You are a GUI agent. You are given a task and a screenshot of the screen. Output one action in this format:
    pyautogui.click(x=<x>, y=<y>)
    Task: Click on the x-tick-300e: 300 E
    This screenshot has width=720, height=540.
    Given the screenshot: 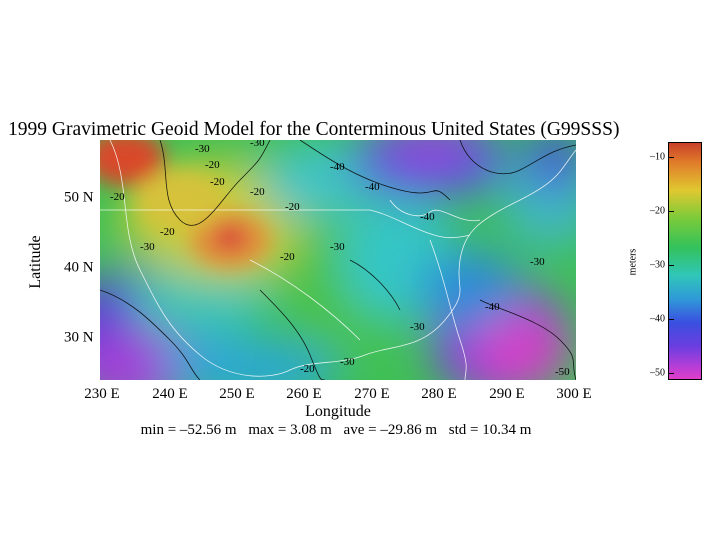 What is the action you would take?
    pyautogui.click(x=574, y=394)
    